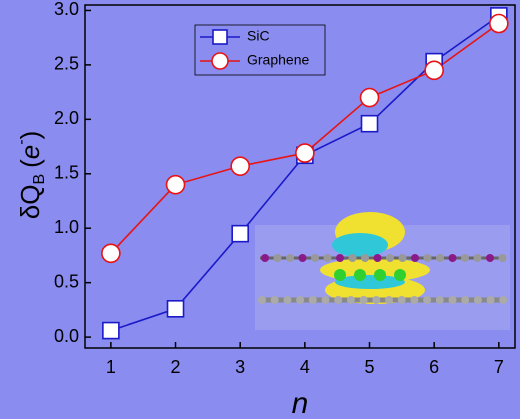 The width and height of the screenshot is (520, 419). Describe the element at coordinates (278, 60) in the screenshot. I see `legend-label: Graphene` at that location.